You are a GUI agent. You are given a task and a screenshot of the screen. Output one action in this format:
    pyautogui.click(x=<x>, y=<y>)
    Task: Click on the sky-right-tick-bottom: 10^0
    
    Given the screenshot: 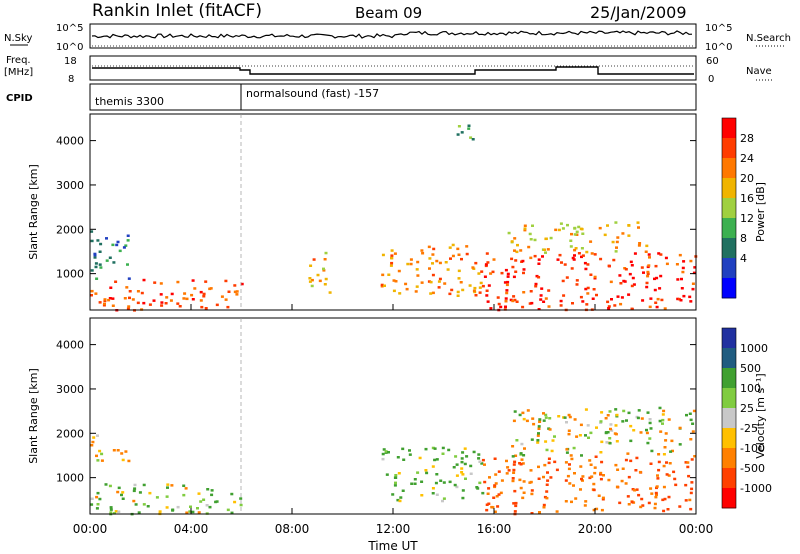 What is the action you would take?
    pyautogui.click(x=718, y=47)
    